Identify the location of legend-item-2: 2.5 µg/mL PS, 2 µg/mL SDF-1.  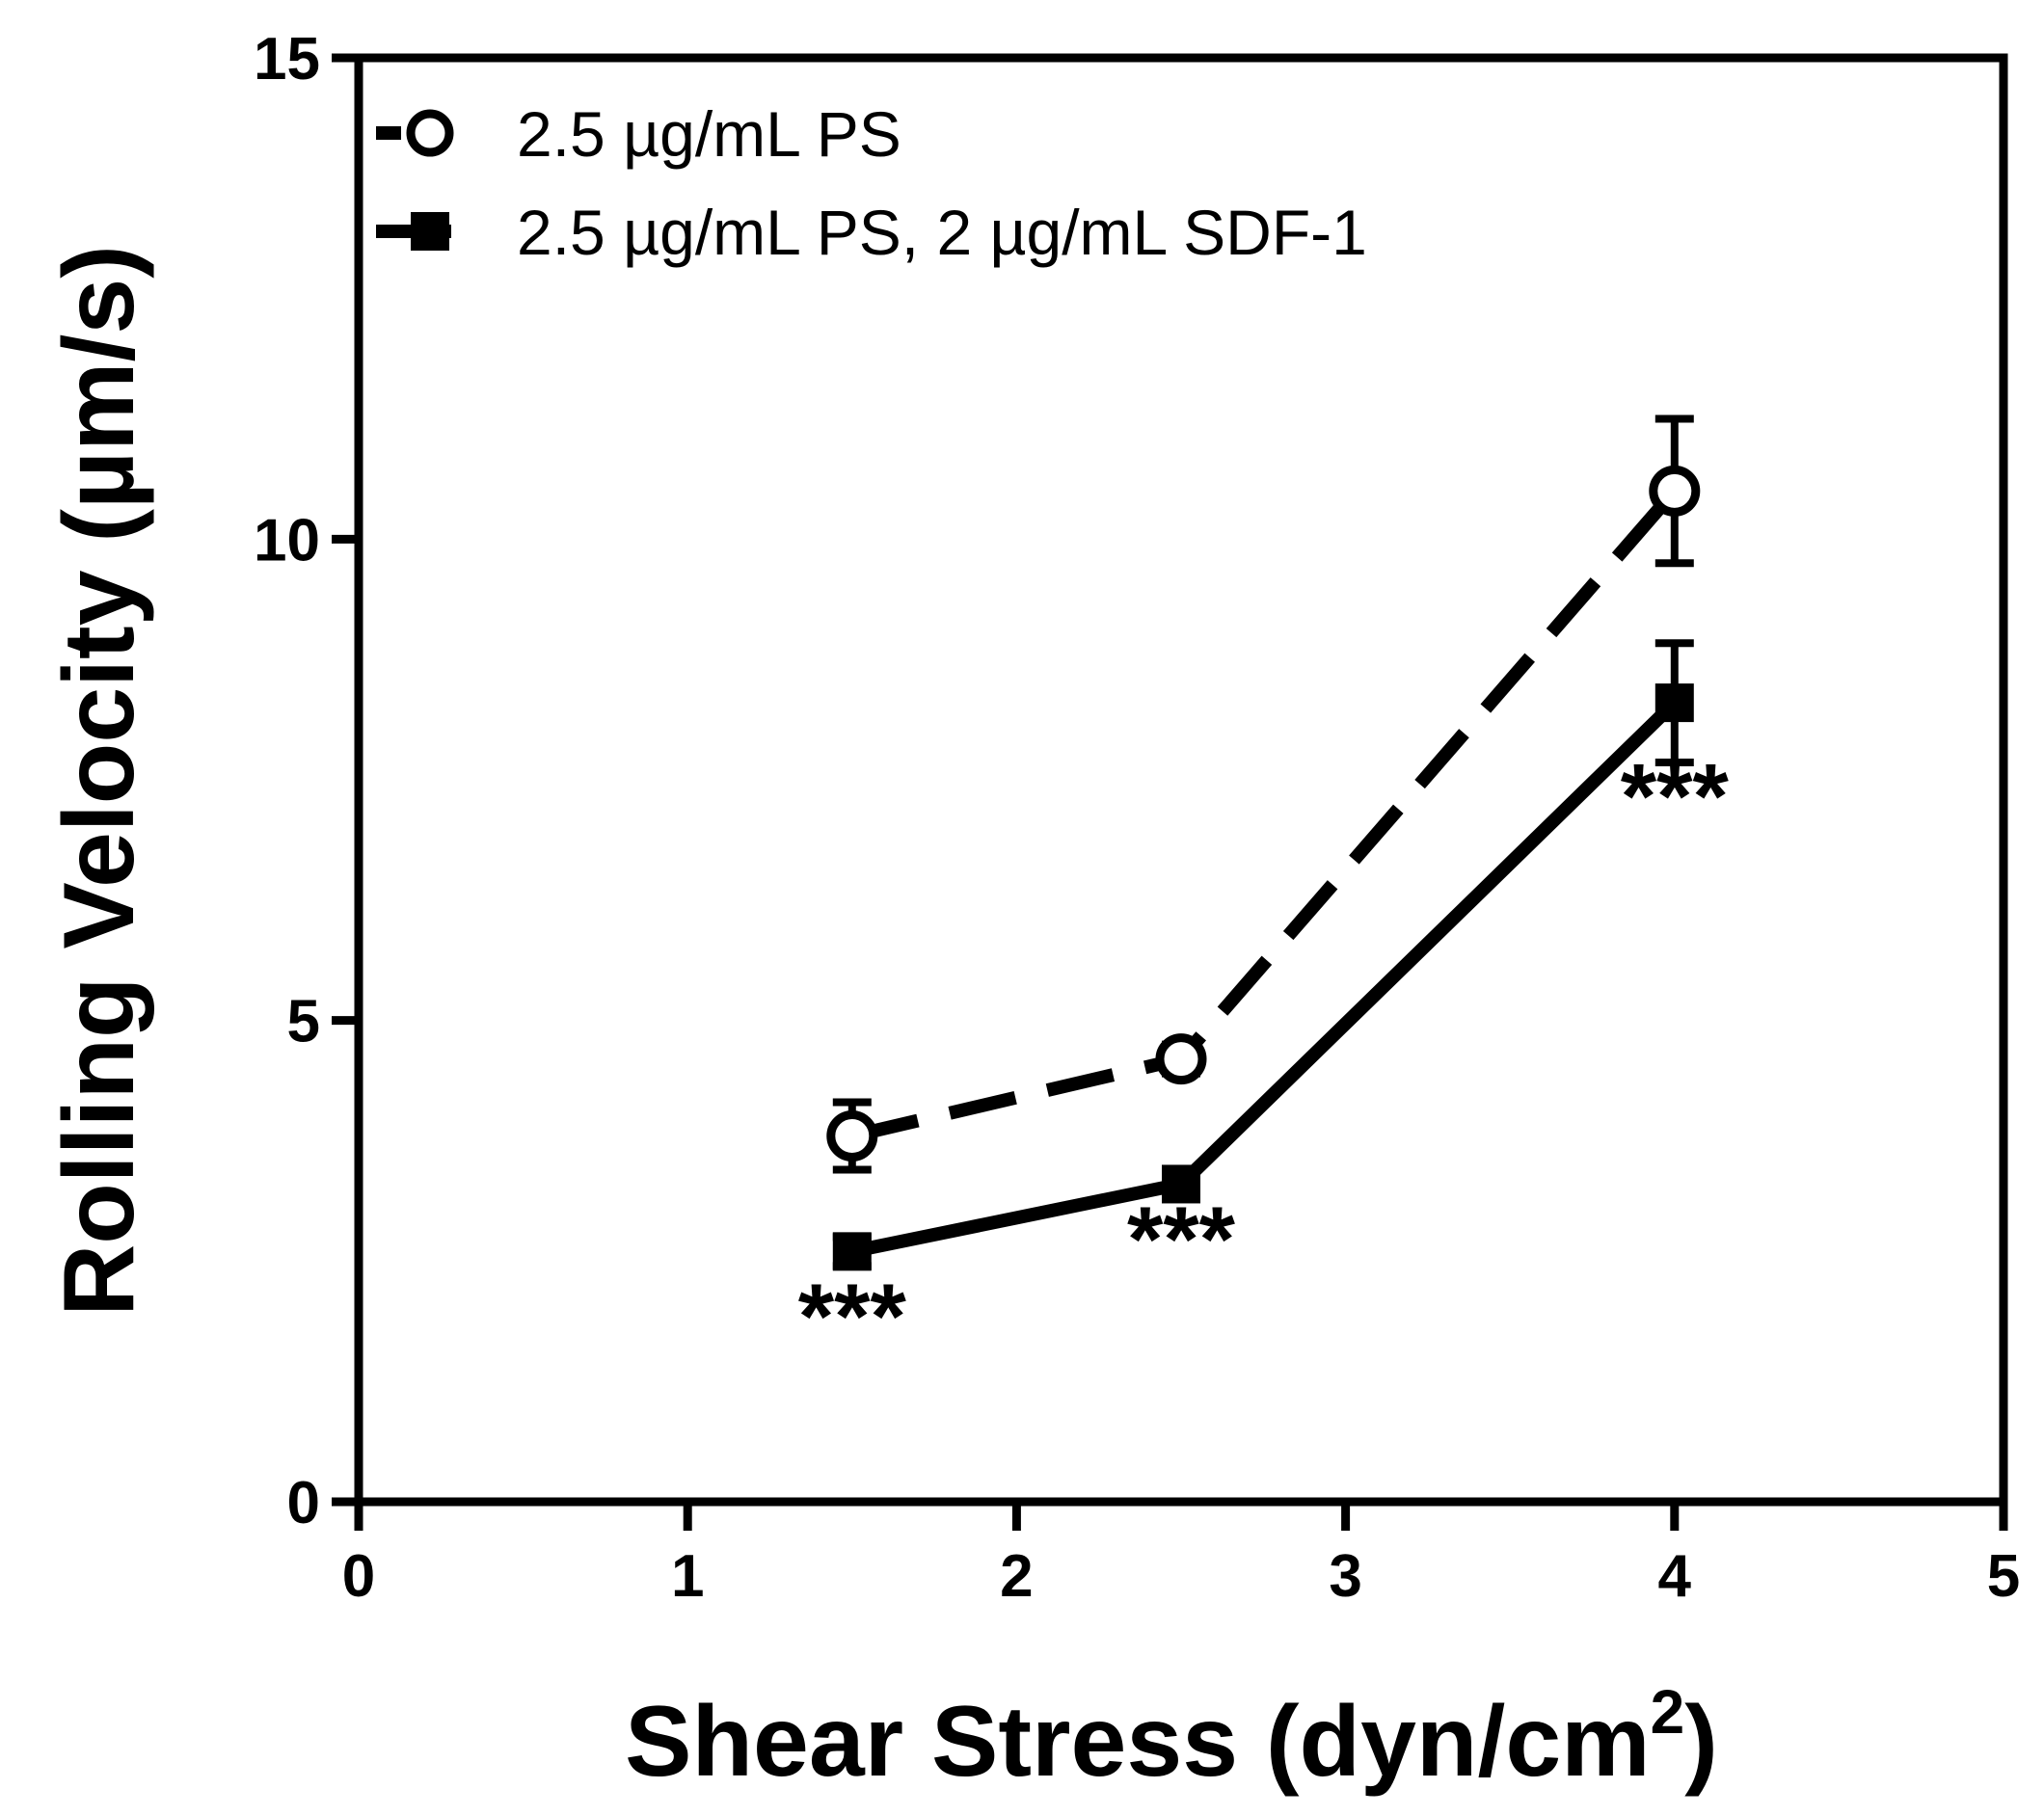
(871, 232).